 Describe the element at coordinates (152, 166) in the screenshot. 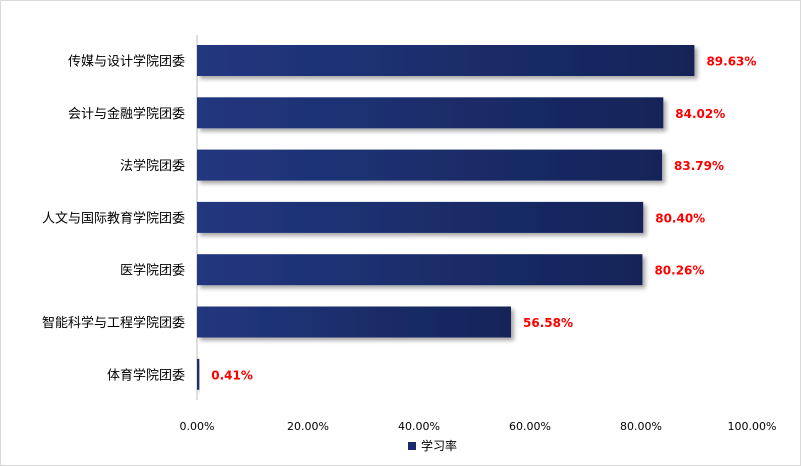

I see `category-label: 法学院团委` at that location.